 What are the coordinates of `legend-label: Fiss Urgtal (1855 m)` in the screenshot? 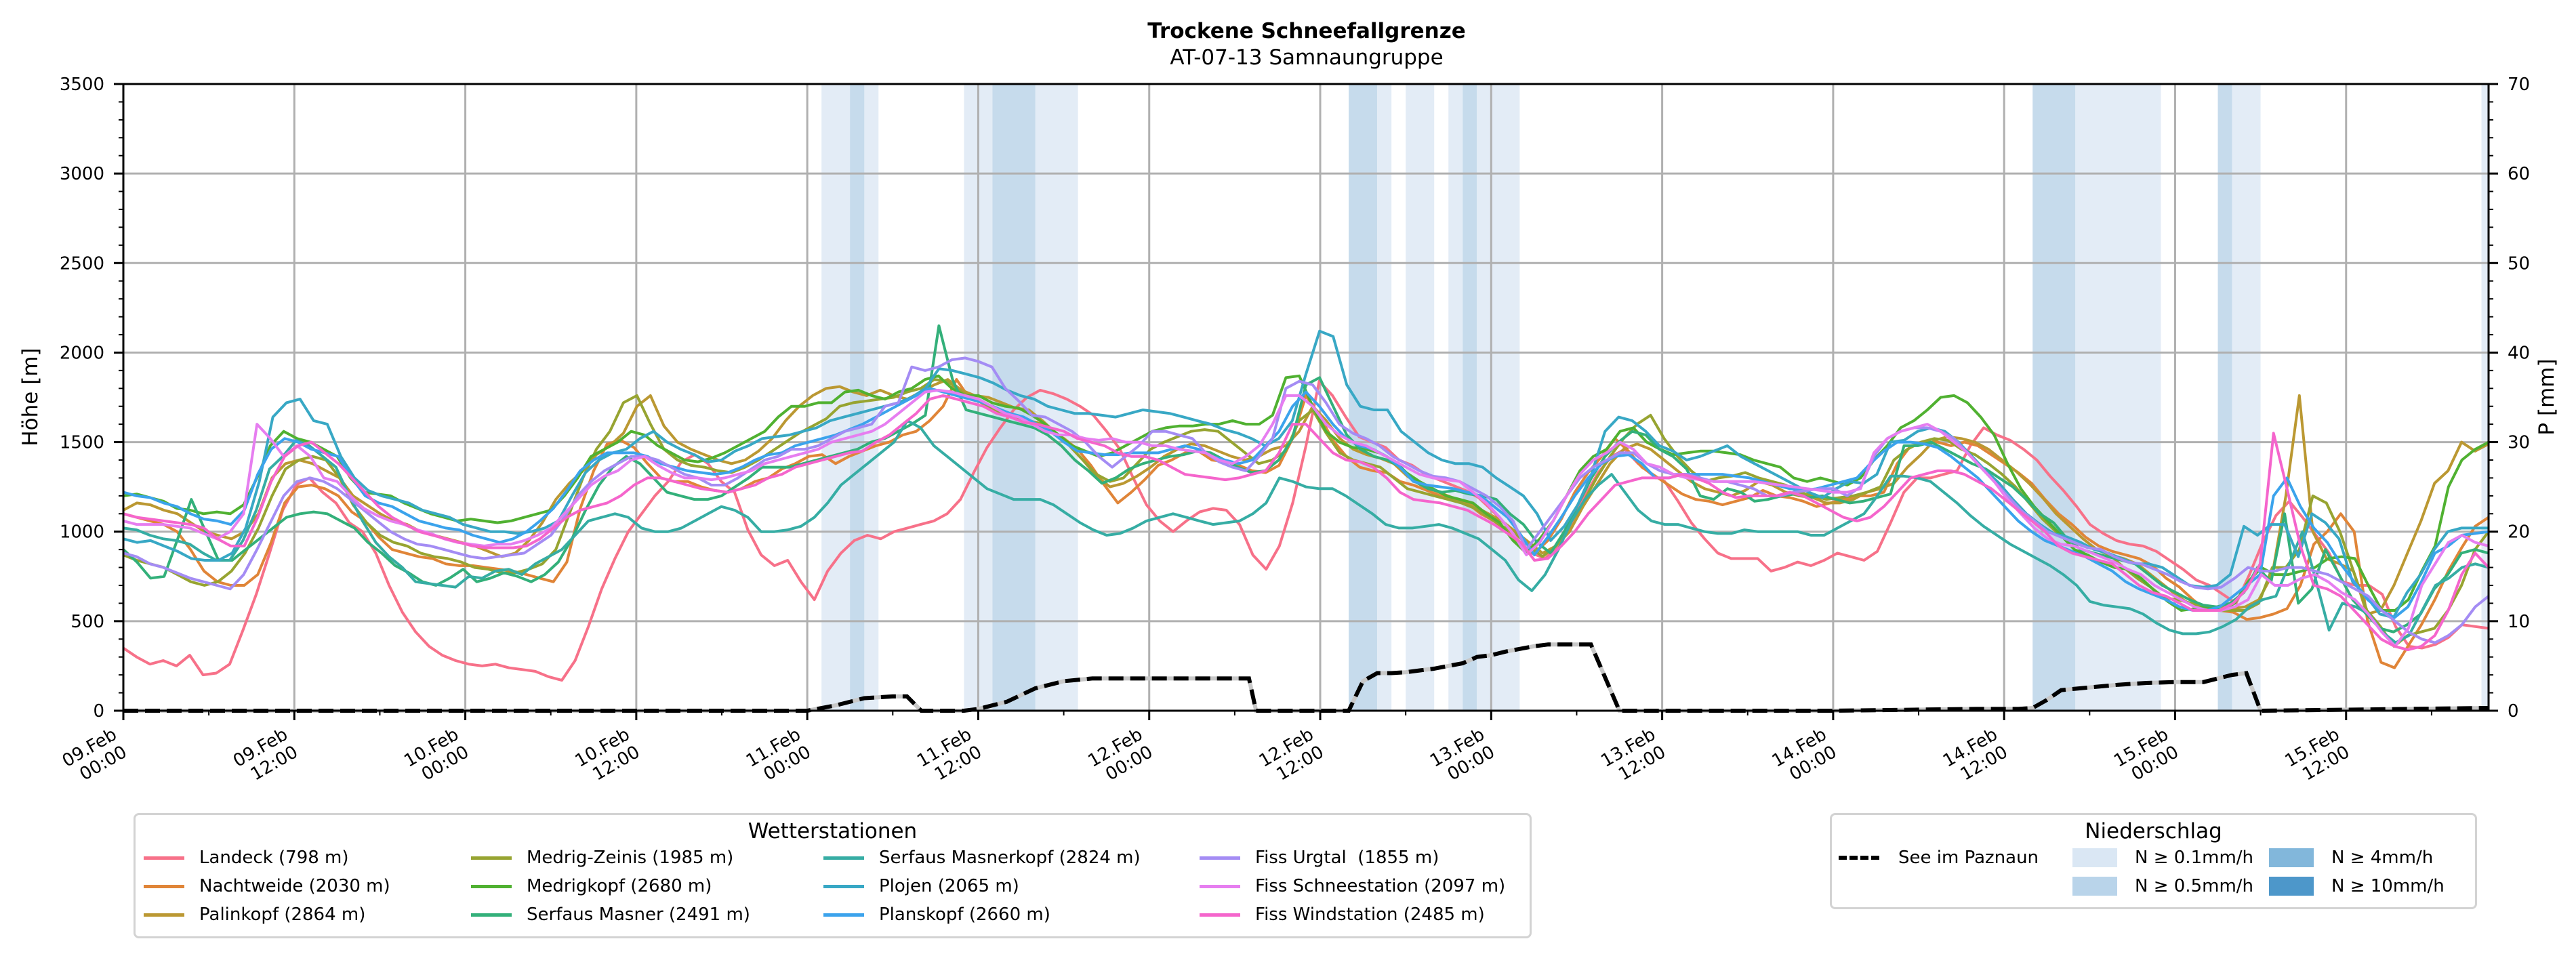 It's located at (1347, 858).